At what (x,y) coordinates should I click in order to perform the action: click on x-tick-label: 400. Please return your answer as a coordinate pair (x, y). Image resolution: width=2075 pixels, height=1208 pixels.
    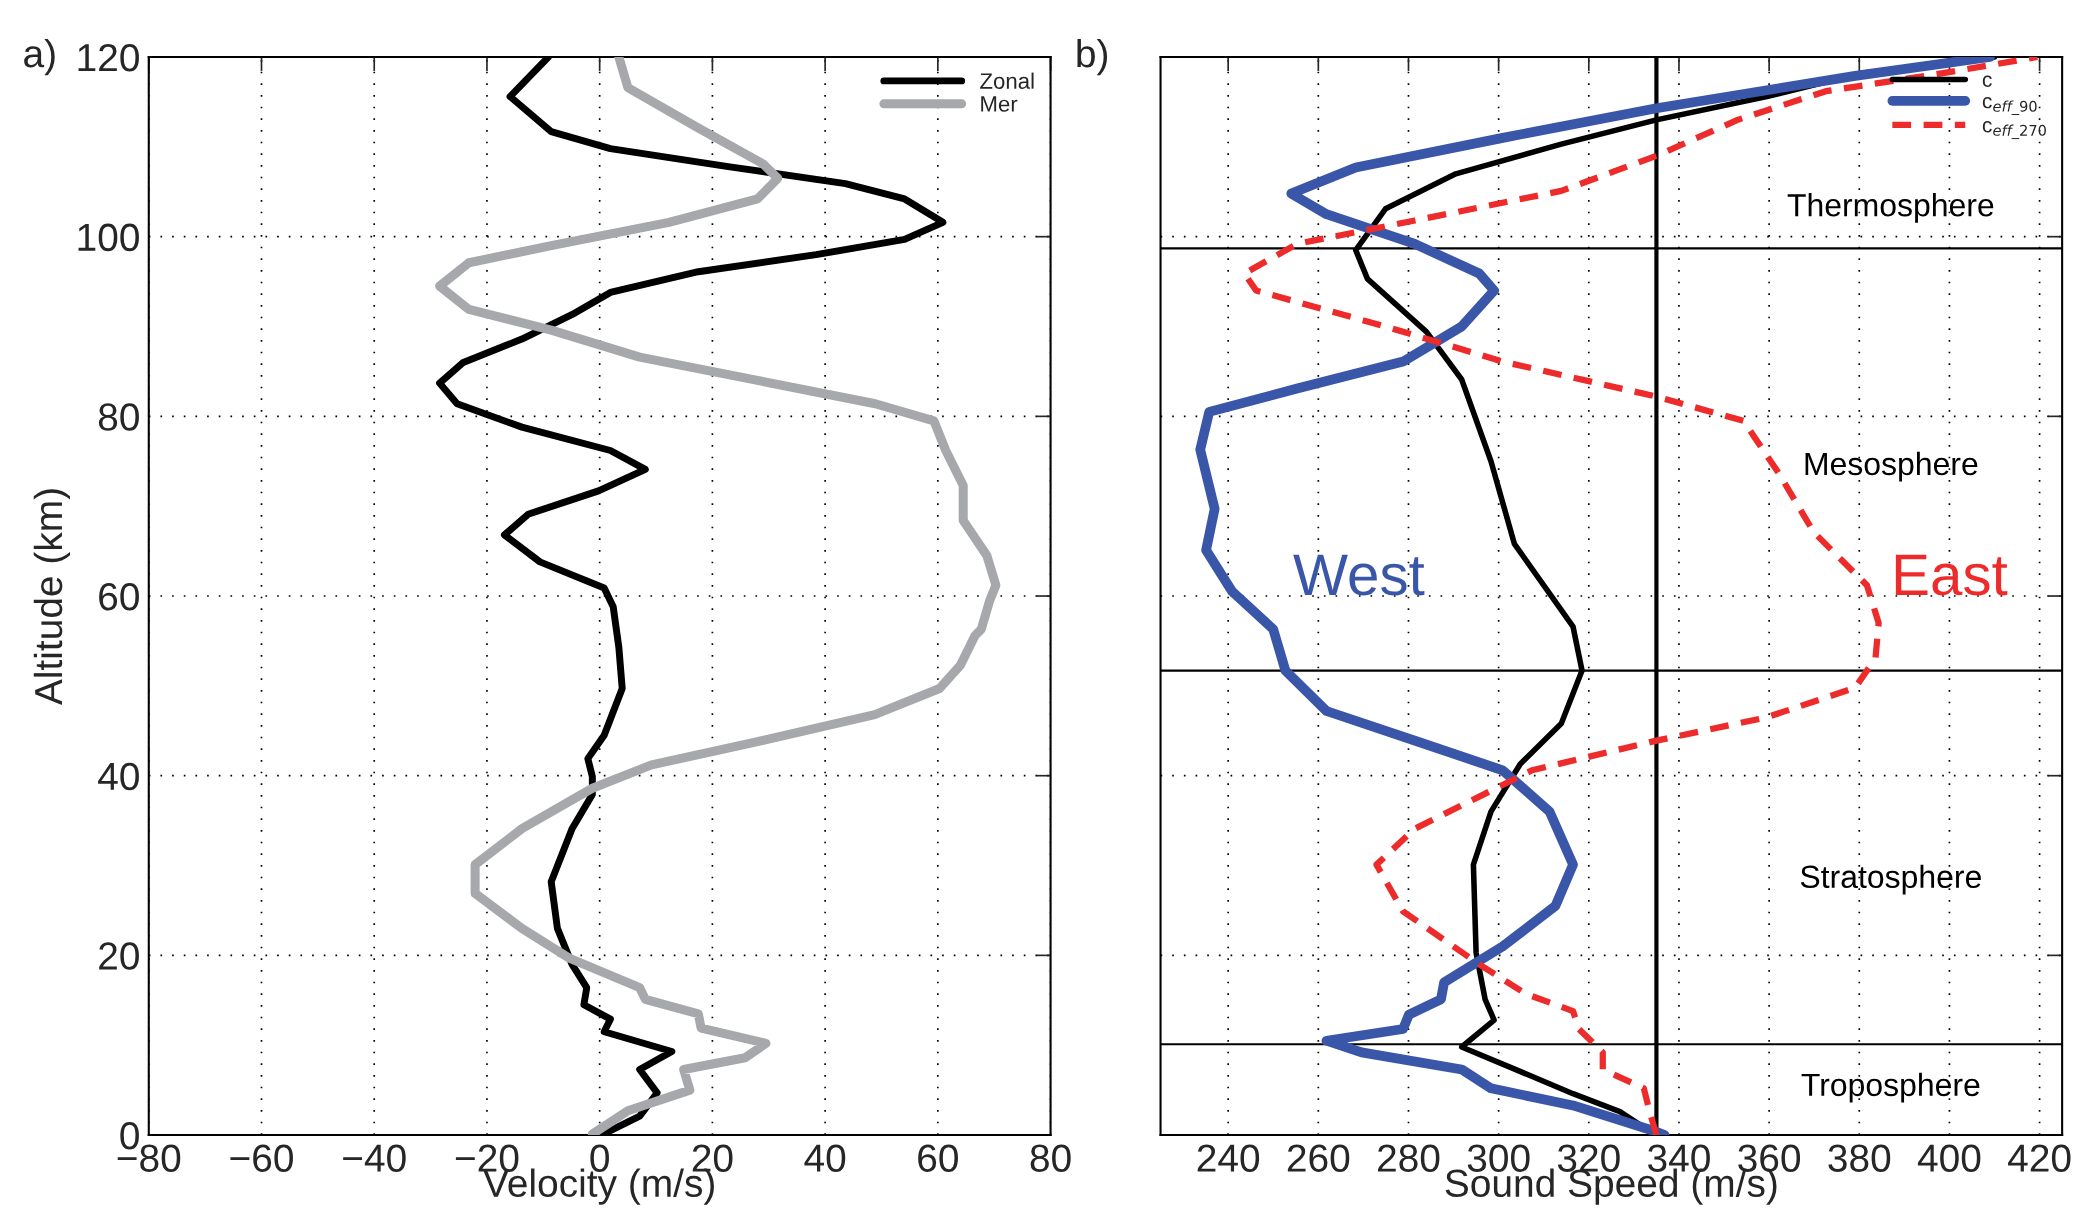
    Looking at the image, I should click on (1949, 1158).